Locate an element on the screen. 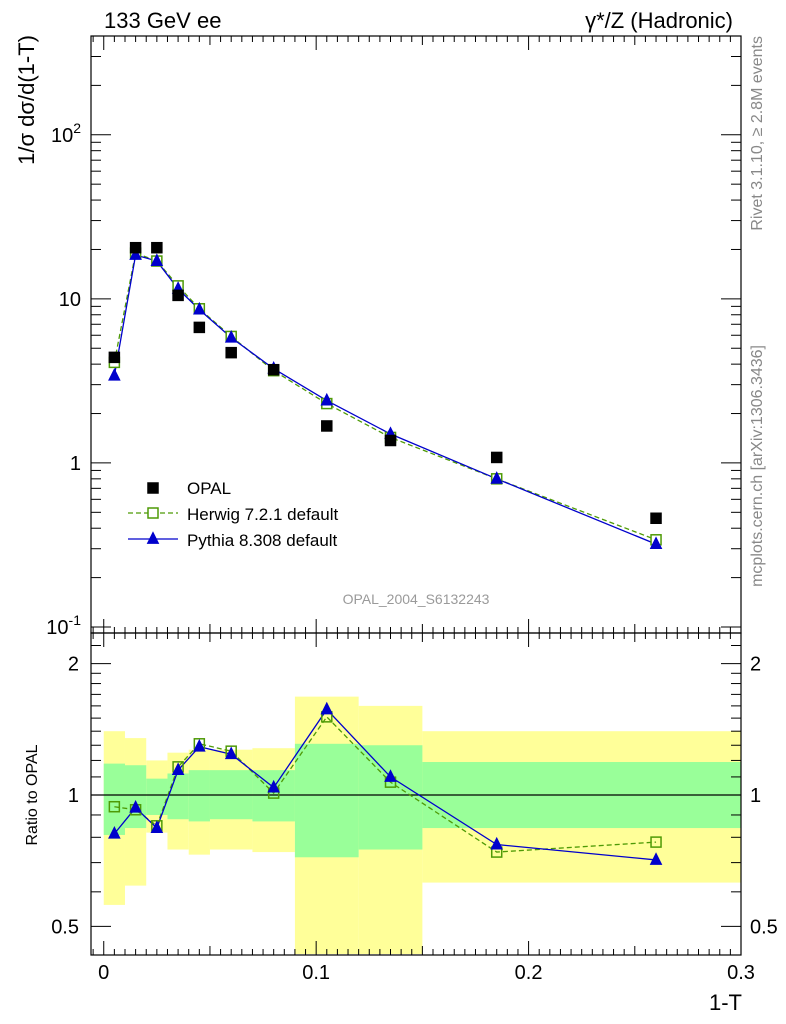  y-tick-label: 1 is located at coordinates (75, 464).